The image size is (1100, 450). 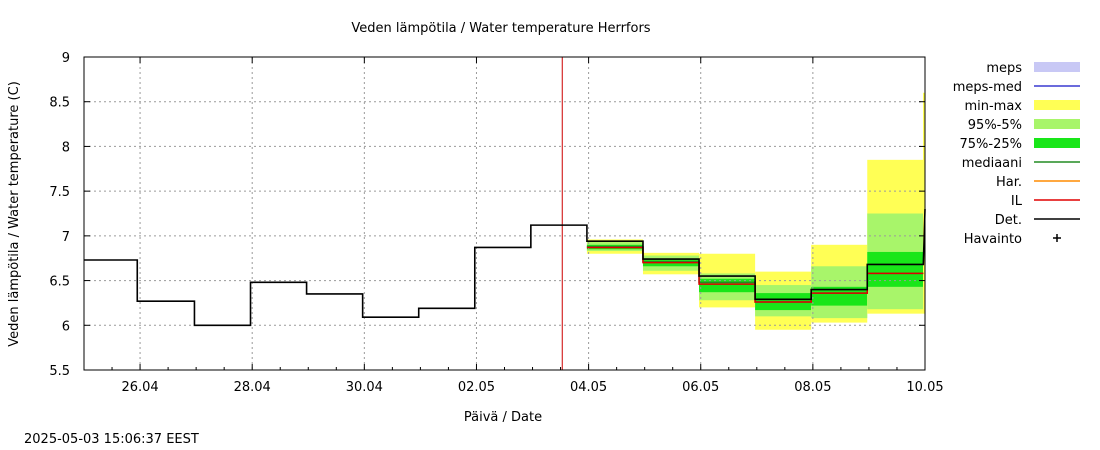 I want to click on legend-swatch-min_max, so click(x=1057, y=105).